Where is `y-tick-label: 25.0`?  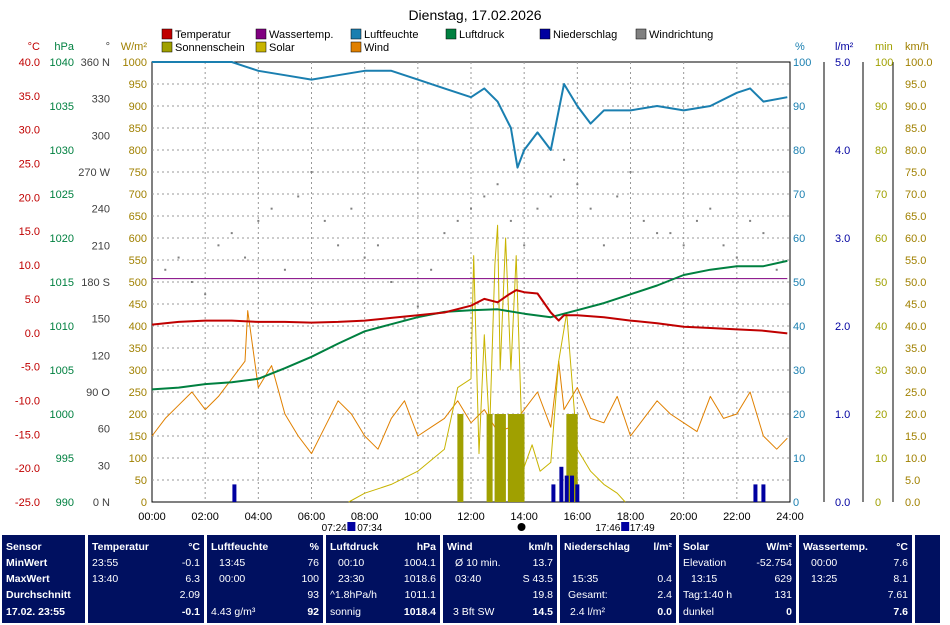
y-tick-label: 25.0 is located at coordinates (29, 165).